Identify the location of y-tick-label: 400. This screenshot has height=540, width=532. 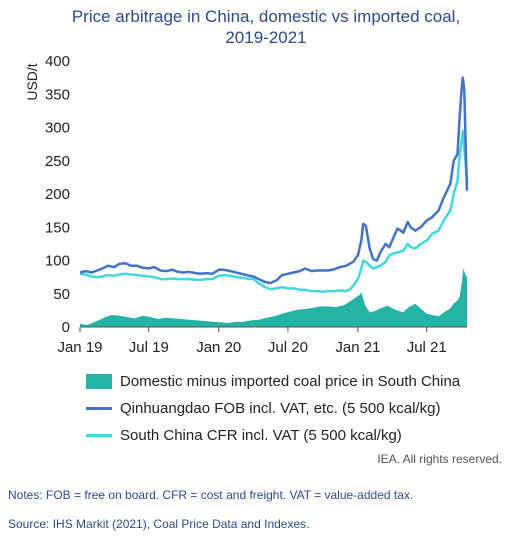
(57, 61).